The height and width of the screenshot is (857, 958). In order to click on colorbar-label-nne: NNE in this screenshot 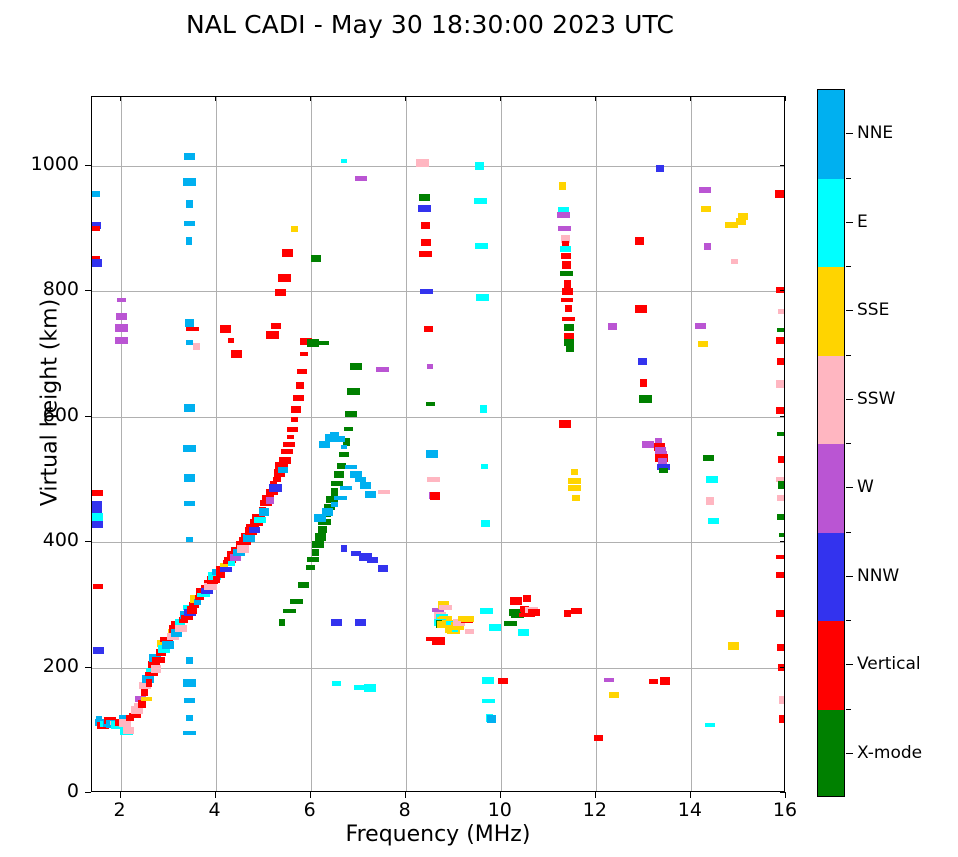, I will do `click(875, 133)`.